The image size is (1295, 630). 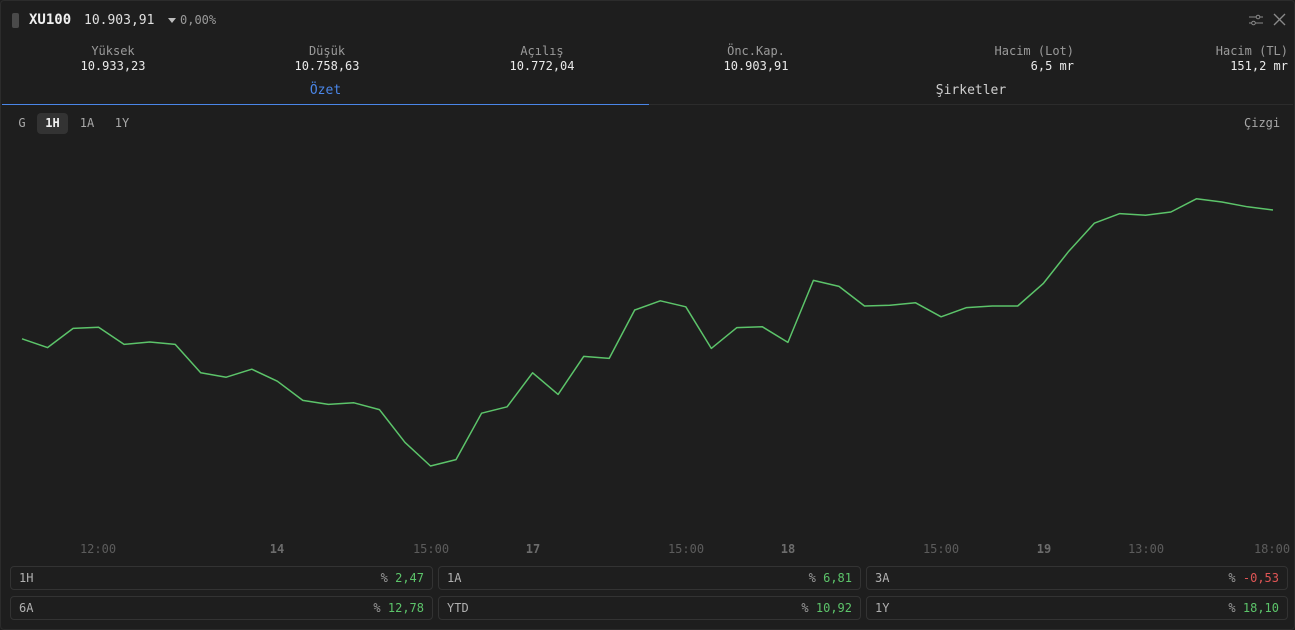 I want to click on perf-box-ytd: YTD % 10,92, so click(x=649, y=608).